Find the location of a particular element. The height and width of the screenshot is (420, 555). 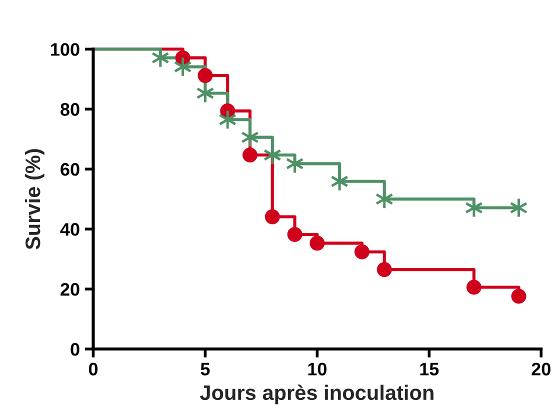

y-tick-label: 100 is located at coordinates (65, 49).